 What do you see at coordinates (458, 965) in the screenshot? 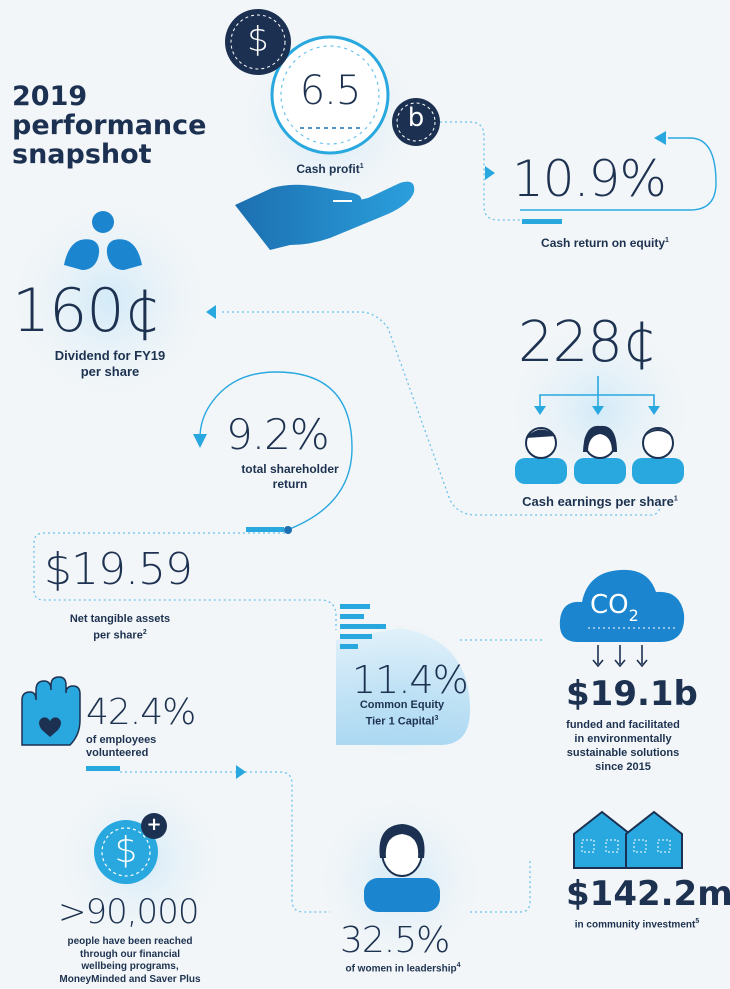
I see `women-note: 4` at bounding box center [458, 965].